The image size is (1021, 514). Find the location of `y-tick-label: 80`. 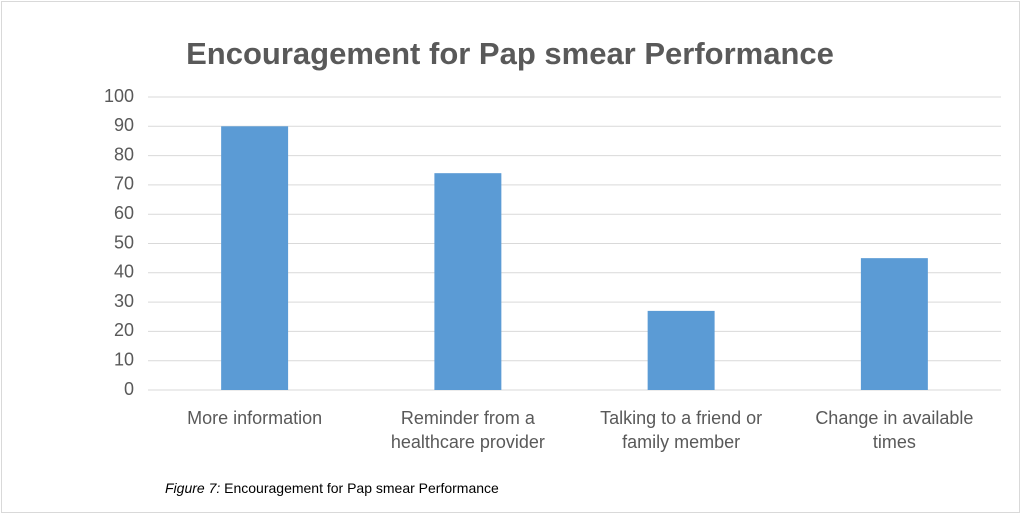

y-tick-label: 80 is located at coordinates (124, 154).